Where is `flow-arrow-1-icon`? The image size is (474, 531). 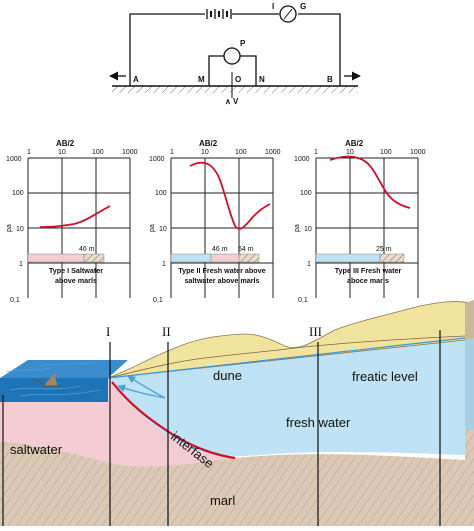
flow-arrow-1-icon is located at coordinates (141, 391).